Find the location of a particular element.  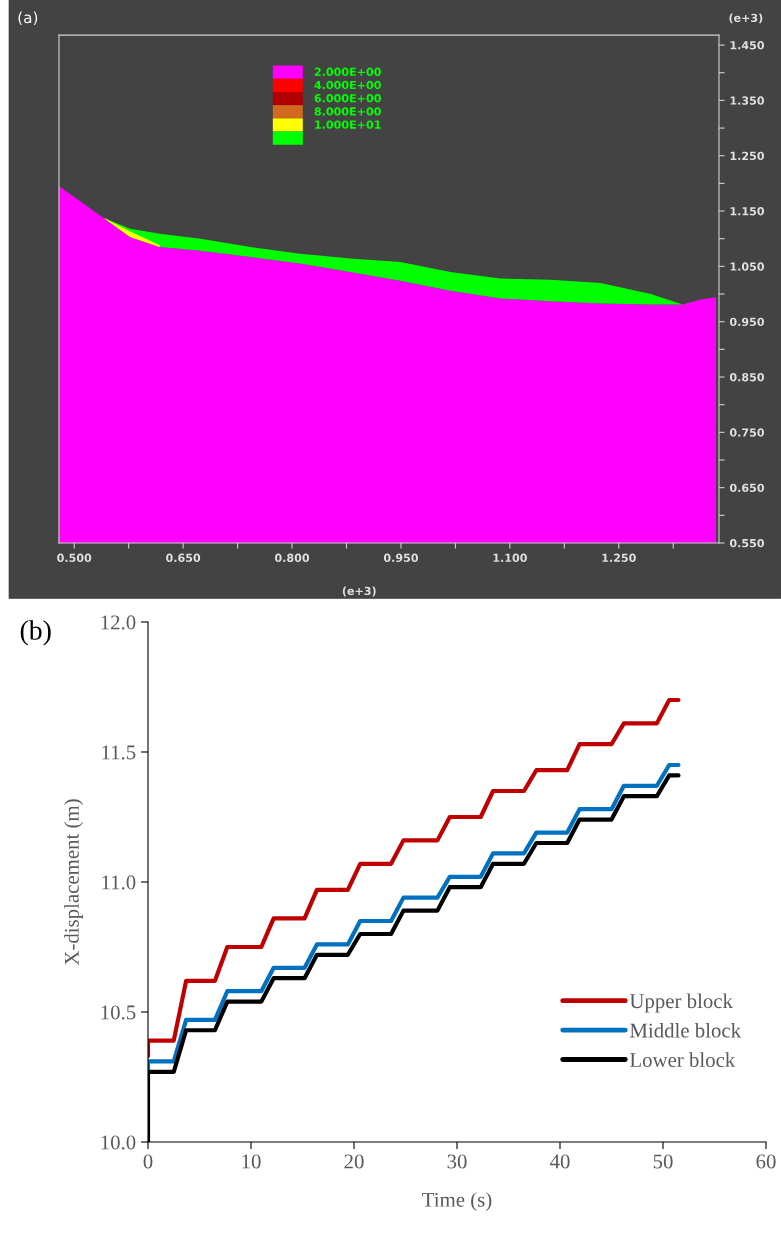

x-tick-label: 40 is located at coordinates (559, 1161).